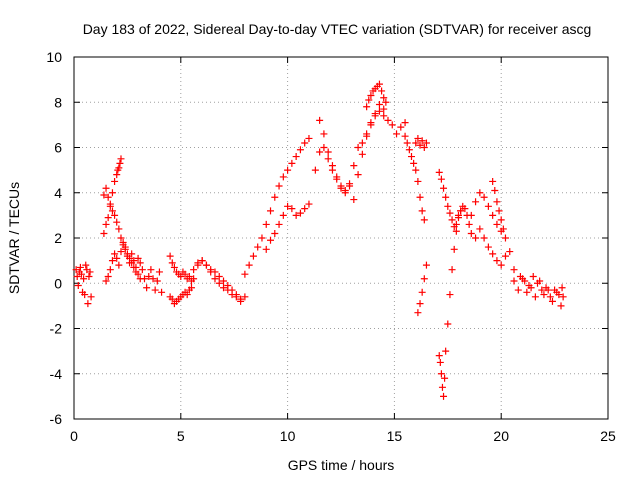  What do you see at coordinates (58, 283) in the screenshot?
I see `y-tick-label: 0` at bounding box center [58, 283].